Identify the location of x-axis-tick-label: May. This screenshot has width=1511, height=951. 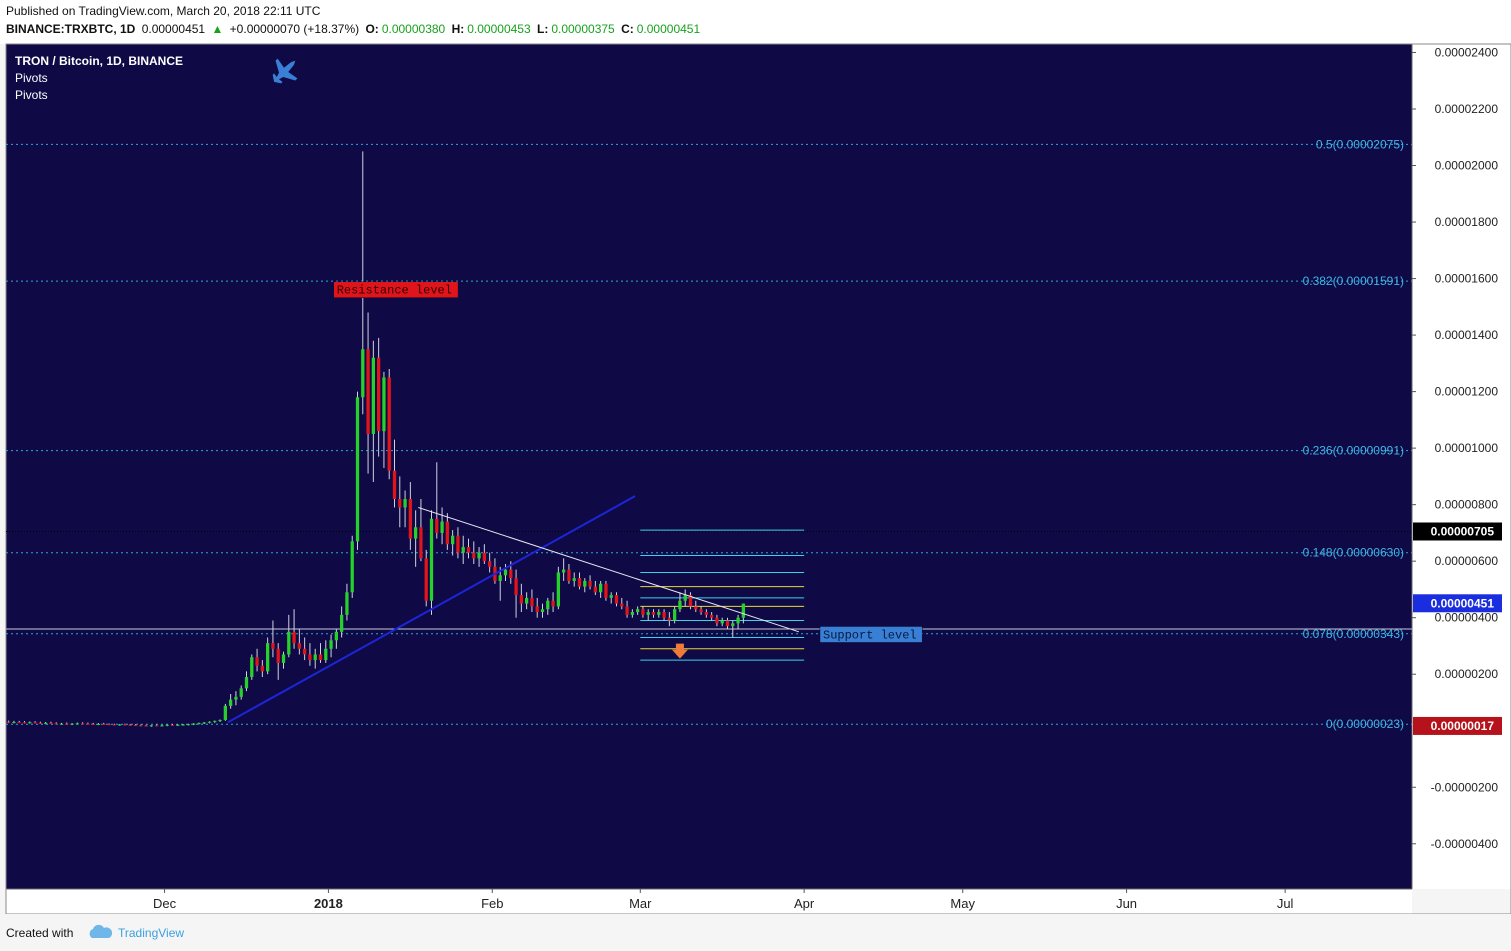
(962, 903).